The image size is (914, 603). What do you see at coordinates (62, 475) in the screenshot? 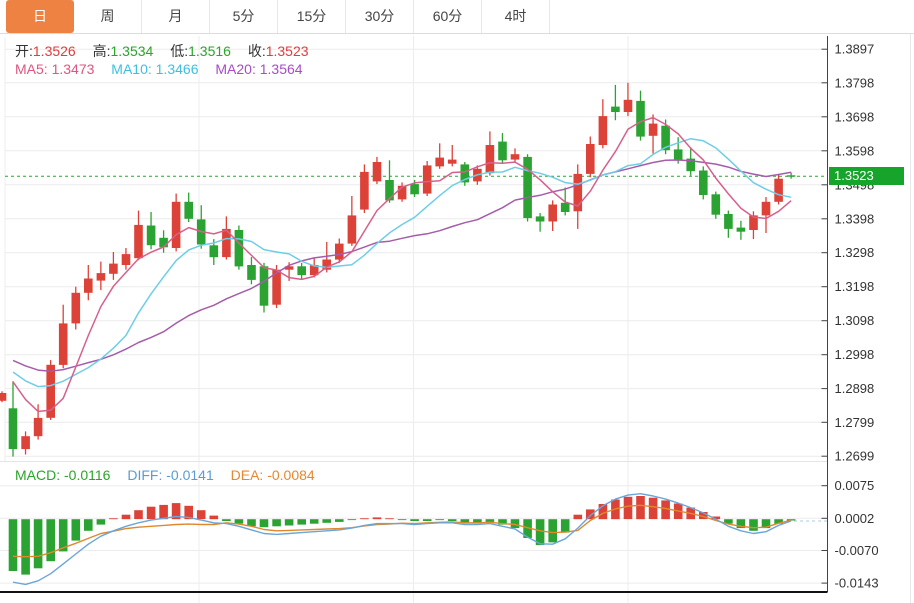
I see `macd-pair: MACD: -0.0116` at bounding box center [62, 475].